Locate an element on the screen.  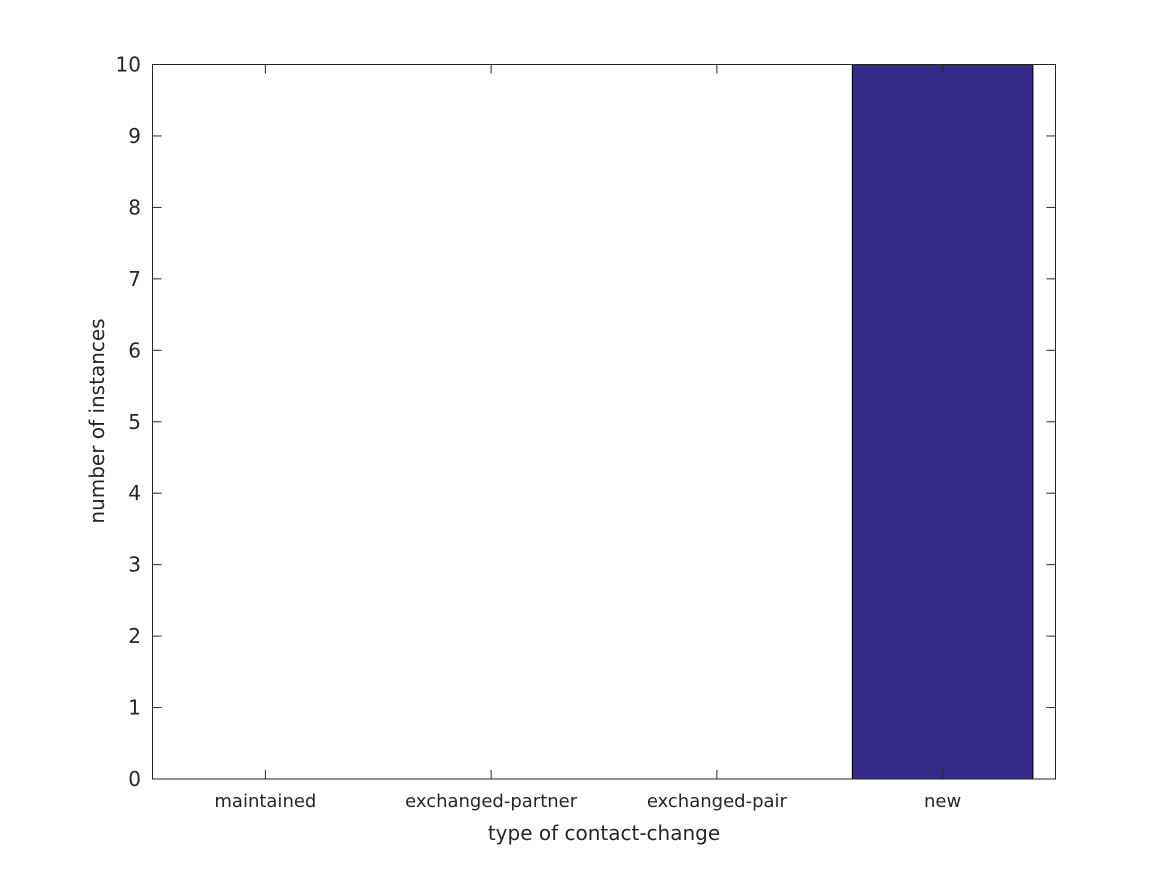
y-tick-label: 0 is located at coordinates (134, 779).